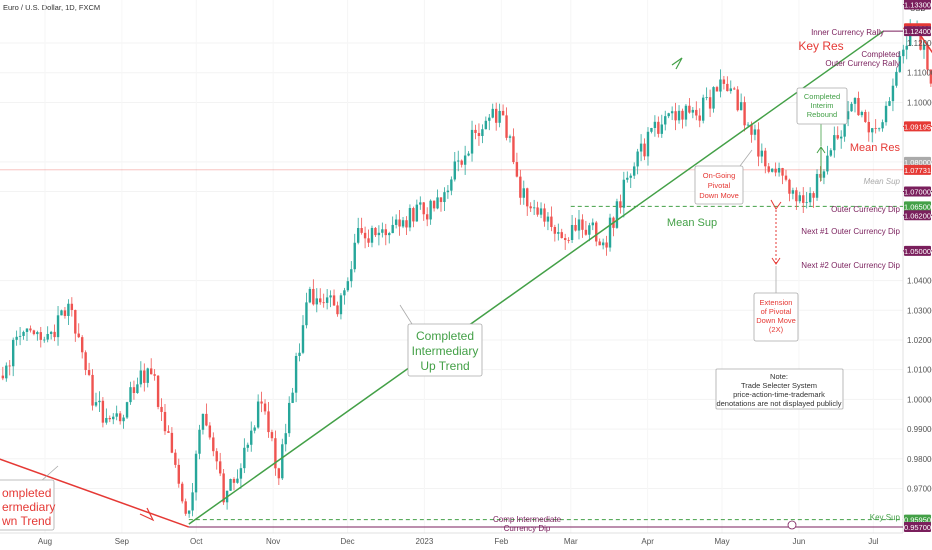 Image resolution: width=932 pixels, height=550 pixels. What do you see at coordinates (821, 150) in the screenshot?
I see `rebound-arrow-head` at bounding box center [821, 150].